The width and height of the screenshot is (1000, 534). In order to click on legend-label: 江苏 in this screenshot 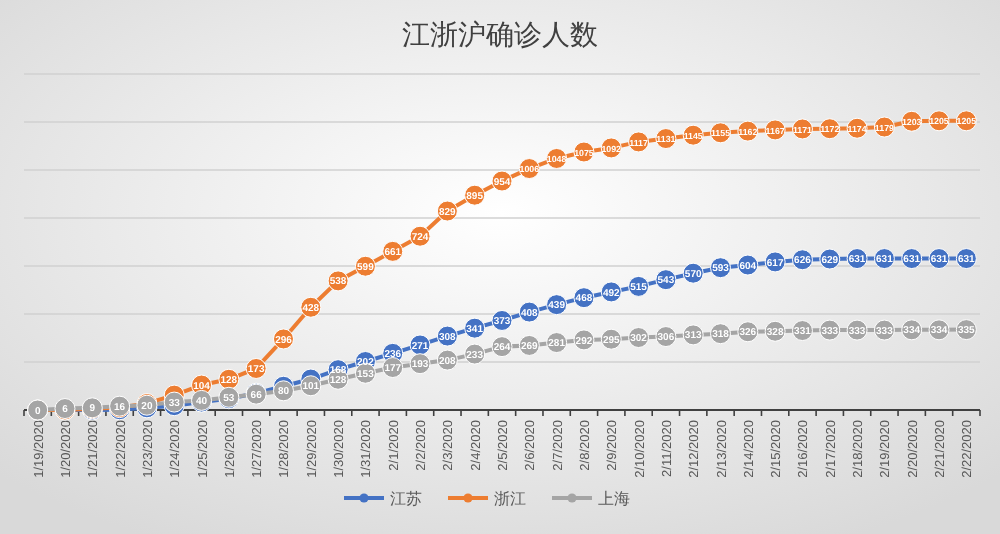, I will do `click(406, 499)`.